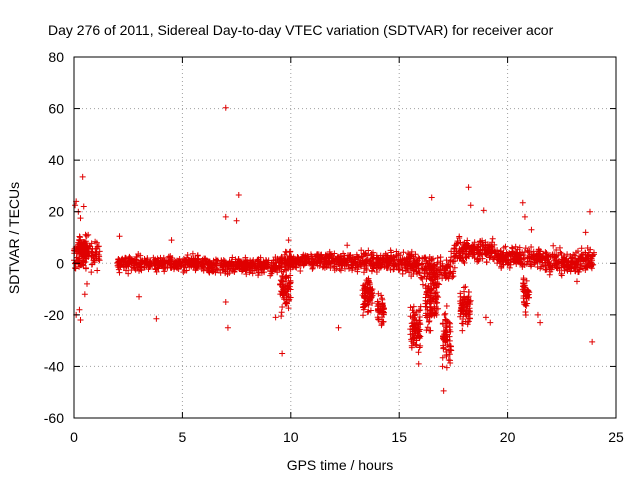 This screenshot has width=640, height=480. I want to click on y-tick-label: 80, so click(56, 57).